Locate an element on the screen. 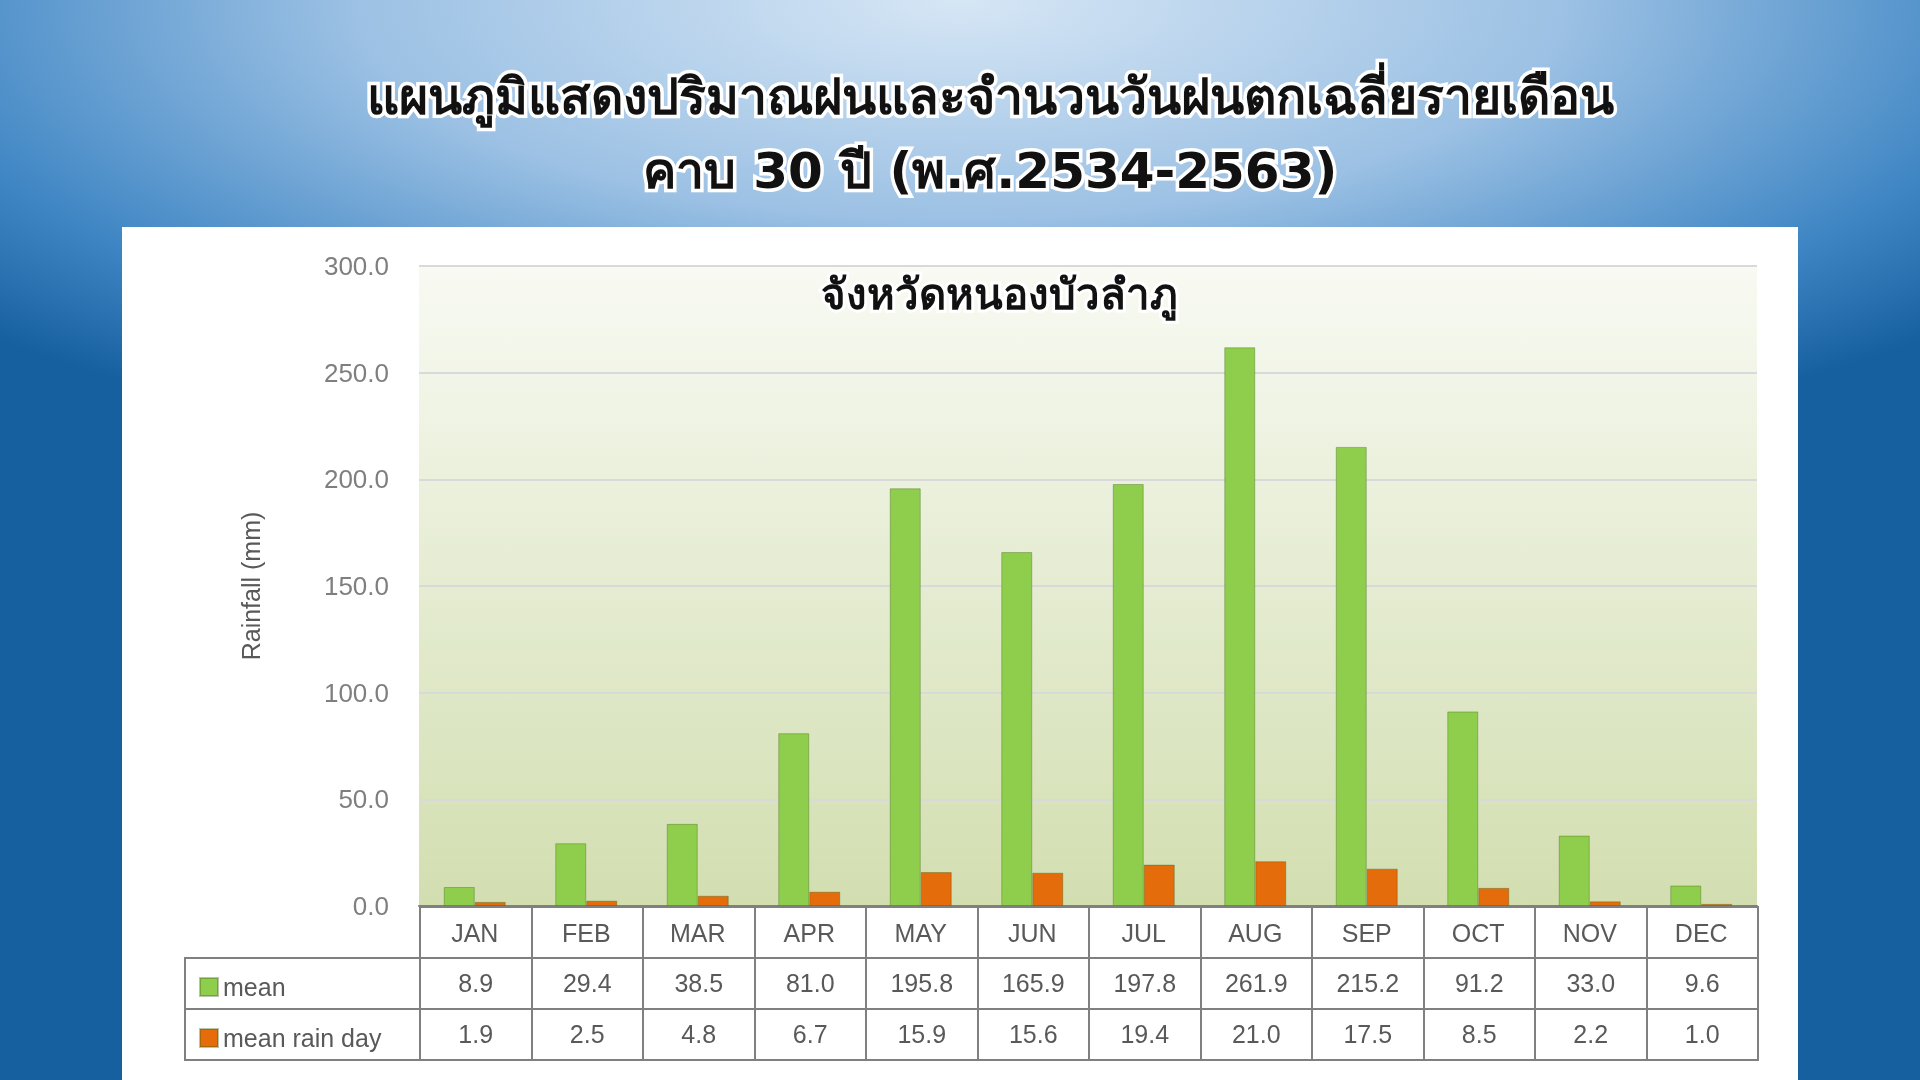 The width and height of the screenshot is (1920, 1080). data-label: 15.9 is located at coordinates (922, 1034).